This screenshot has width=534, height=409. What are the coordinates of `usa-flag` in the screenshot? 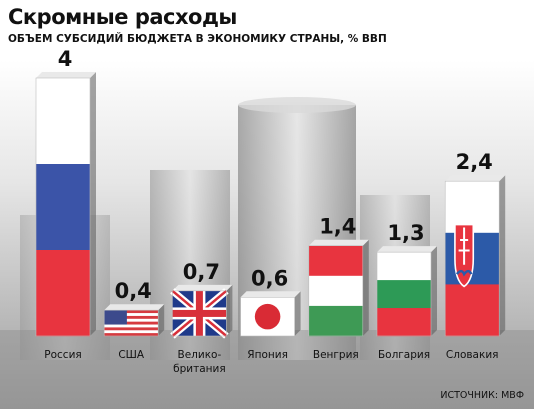 It's located at (131, 323).